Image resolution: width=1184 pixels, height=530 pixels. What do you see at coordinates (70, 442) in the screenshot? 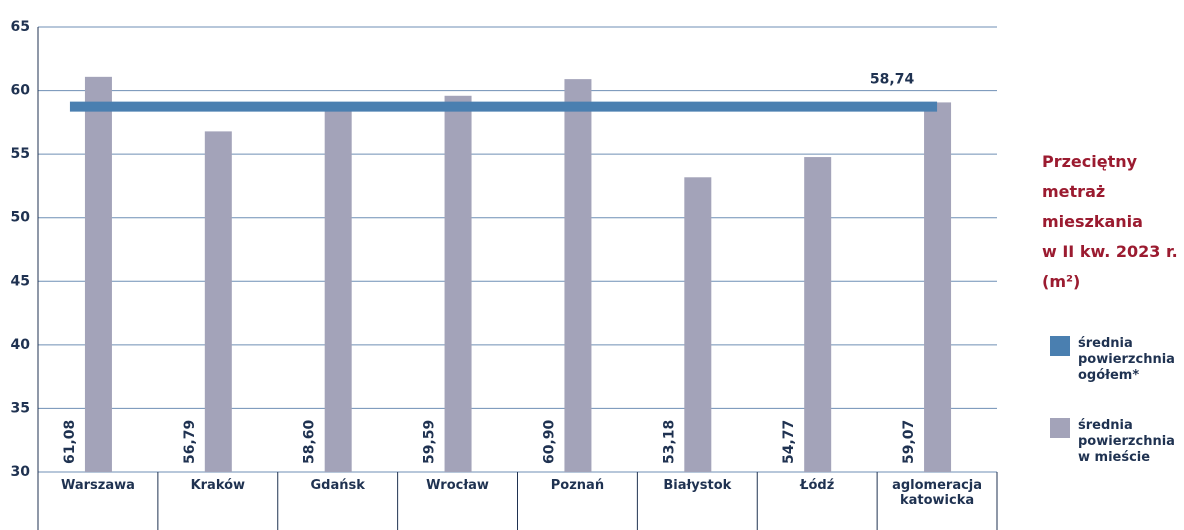
I see `value-label: 61,08` at bounding box center [70, 442].